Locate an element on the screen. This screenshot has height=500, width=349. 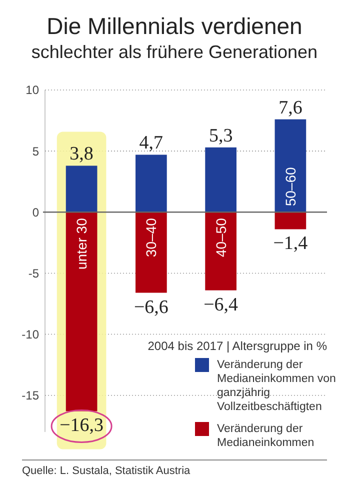
x-tick-label: 50–60 is located at coordinates (290, 186).